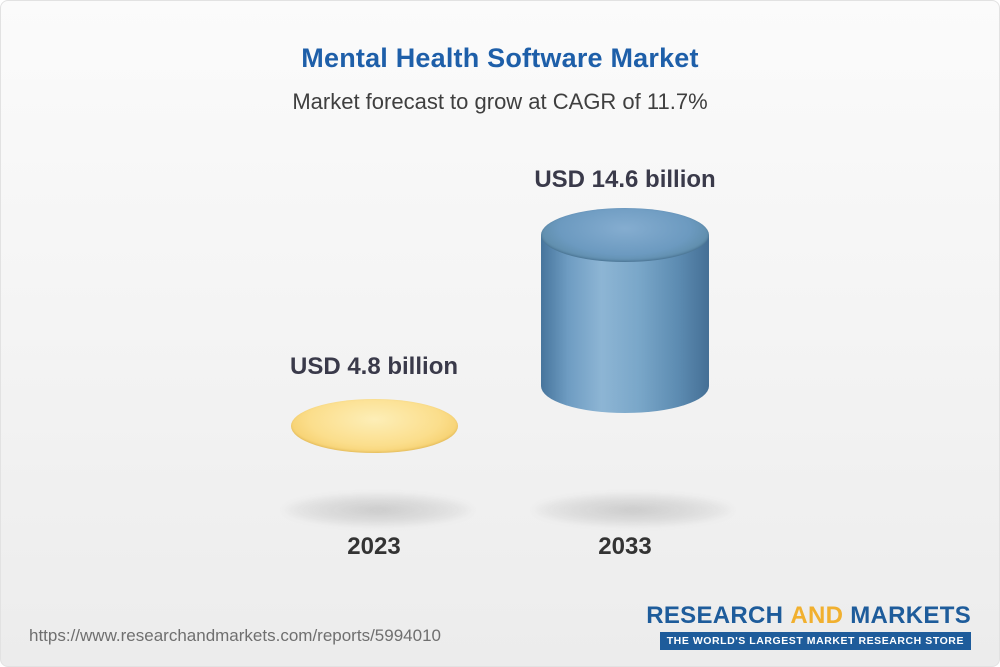 This screenshot has height=667, width=1000. What do you see at coordinates (500, 58) in the screenshot?
I see `chart-title: Mental Health Software Market` at bounding box center [500, 58].